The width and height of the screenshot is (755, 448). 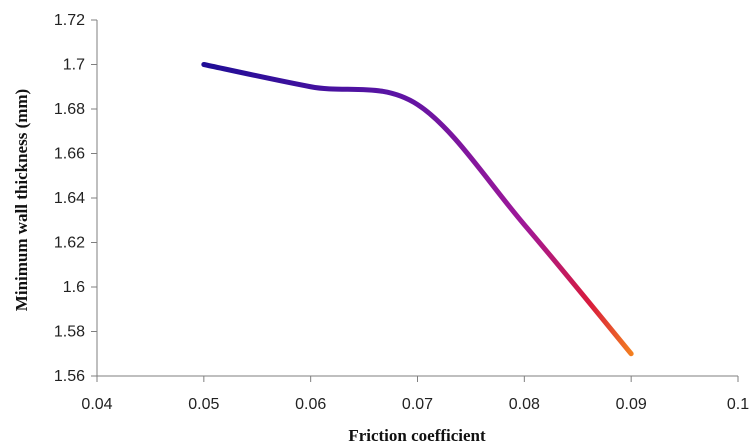 What do you see at coordinates (69, 198) in the screenshot?
I see `y-tick-label: 1.64` at bounding box center [69, 198].